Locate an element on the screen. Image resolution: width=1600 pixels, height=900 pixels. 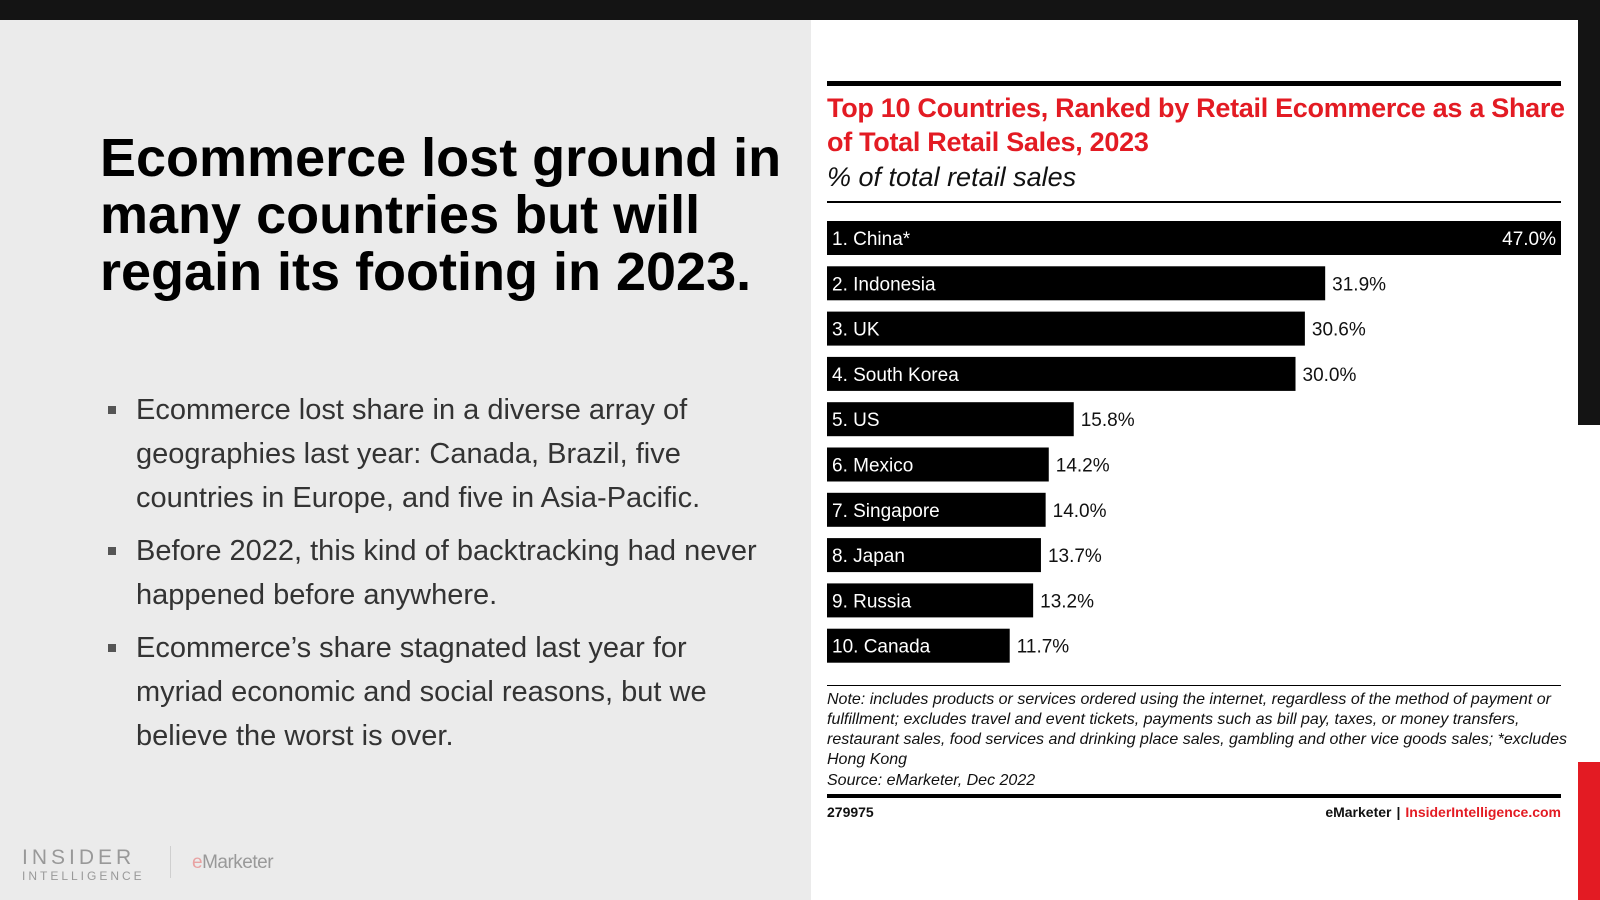
bar-value-label: 47.0% is located at coordinates (1529, 239).